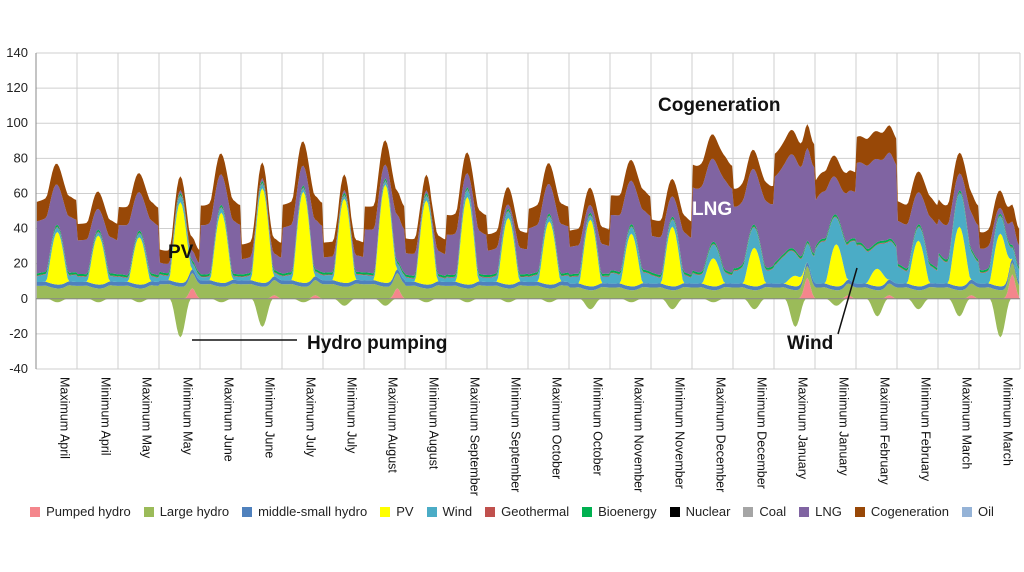 The height and width of the screenshot is (572, 1024). I want to click on y-tick-label: 80, so click(21, 157).